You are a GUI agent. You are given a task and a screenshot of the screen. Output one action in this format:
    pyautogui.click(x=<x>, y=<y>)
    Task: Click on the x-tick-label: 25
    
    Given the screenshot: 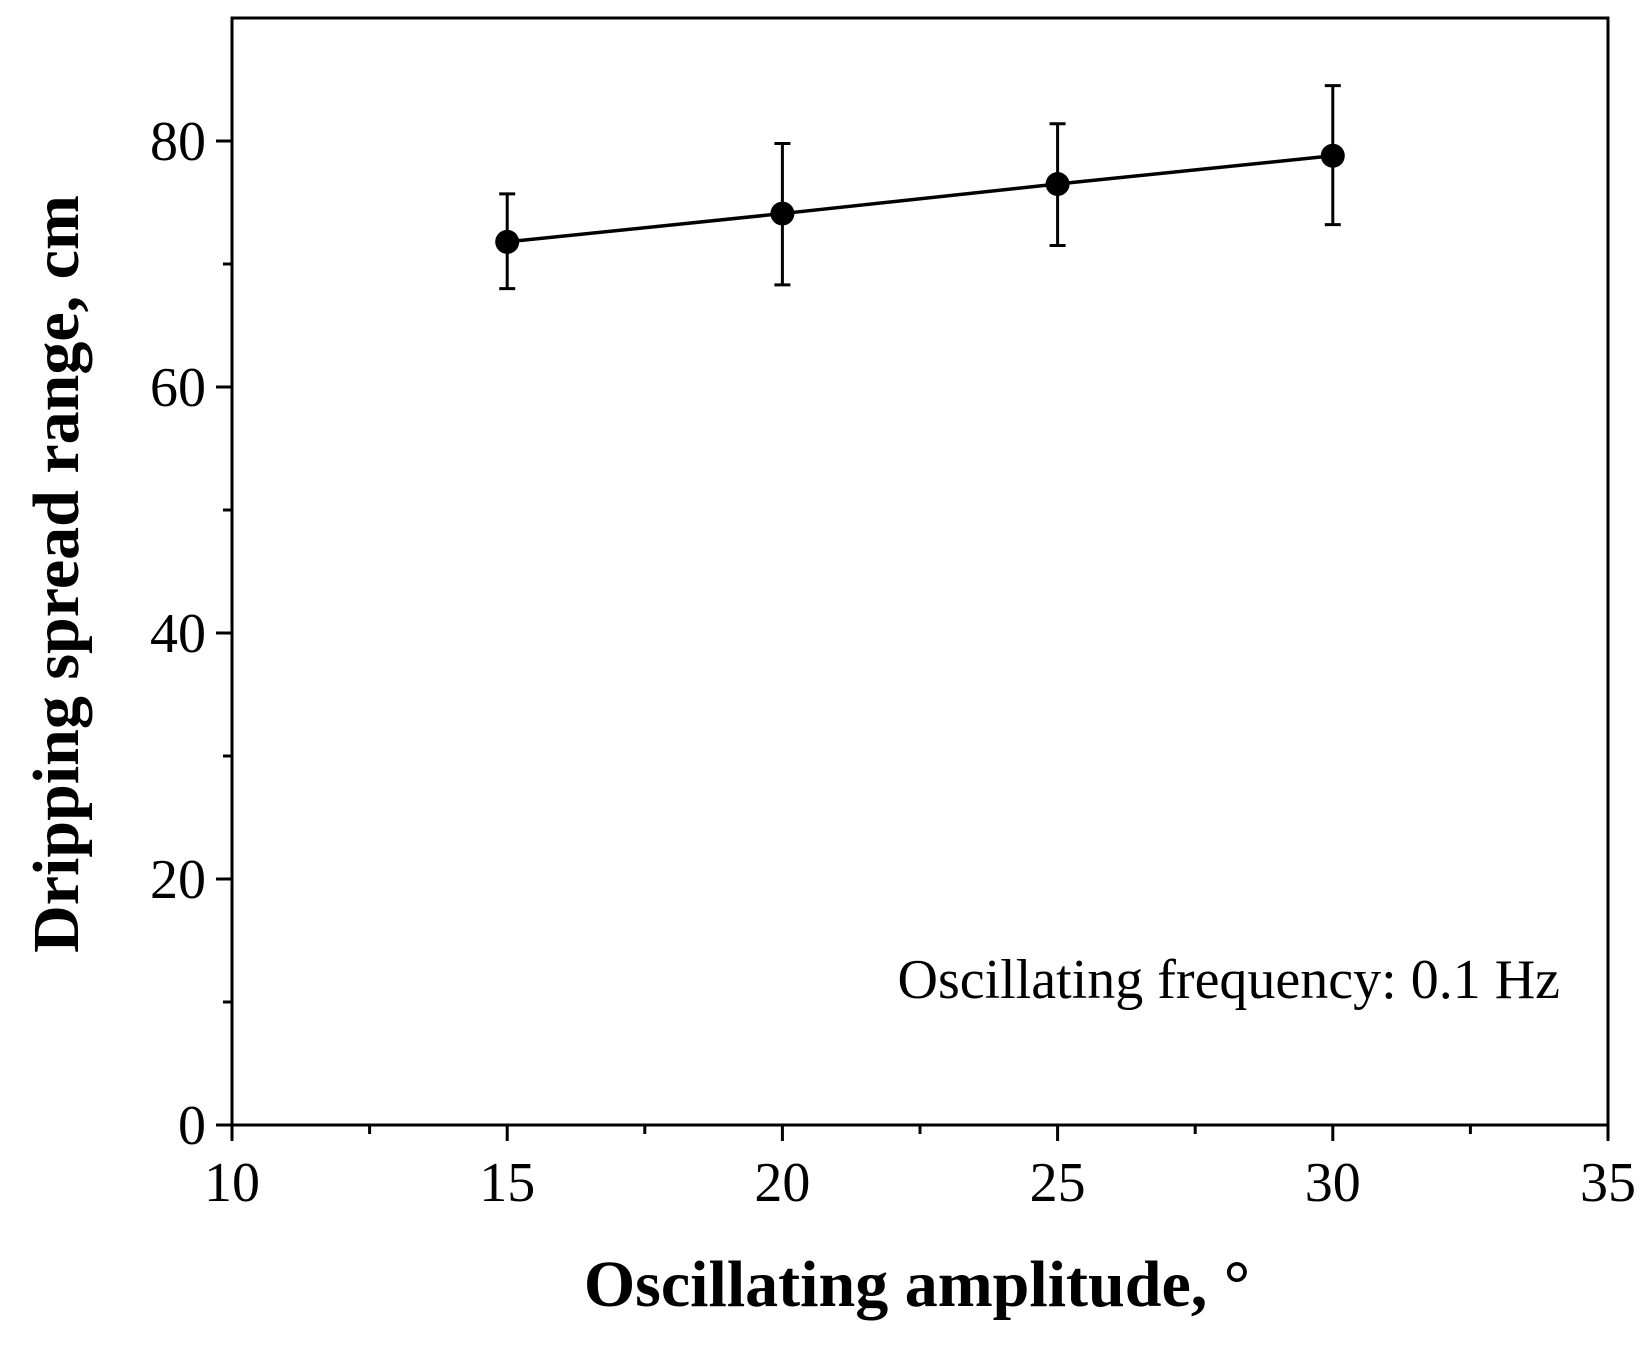 What is the action you would take?
    pyautogui.click(x=1058, y=1183)
    